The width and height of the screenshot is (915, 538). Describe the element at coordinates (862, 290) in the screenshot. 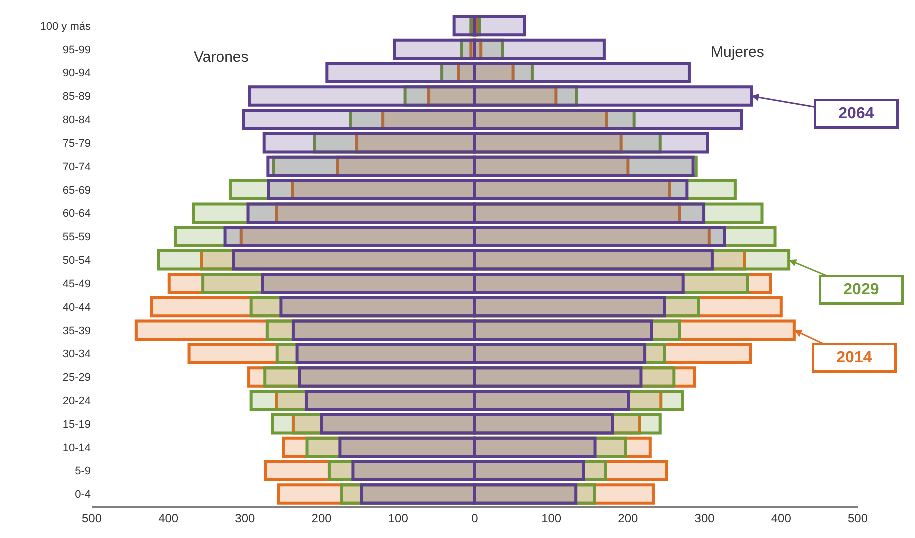

I see `text: 2029` at that location.